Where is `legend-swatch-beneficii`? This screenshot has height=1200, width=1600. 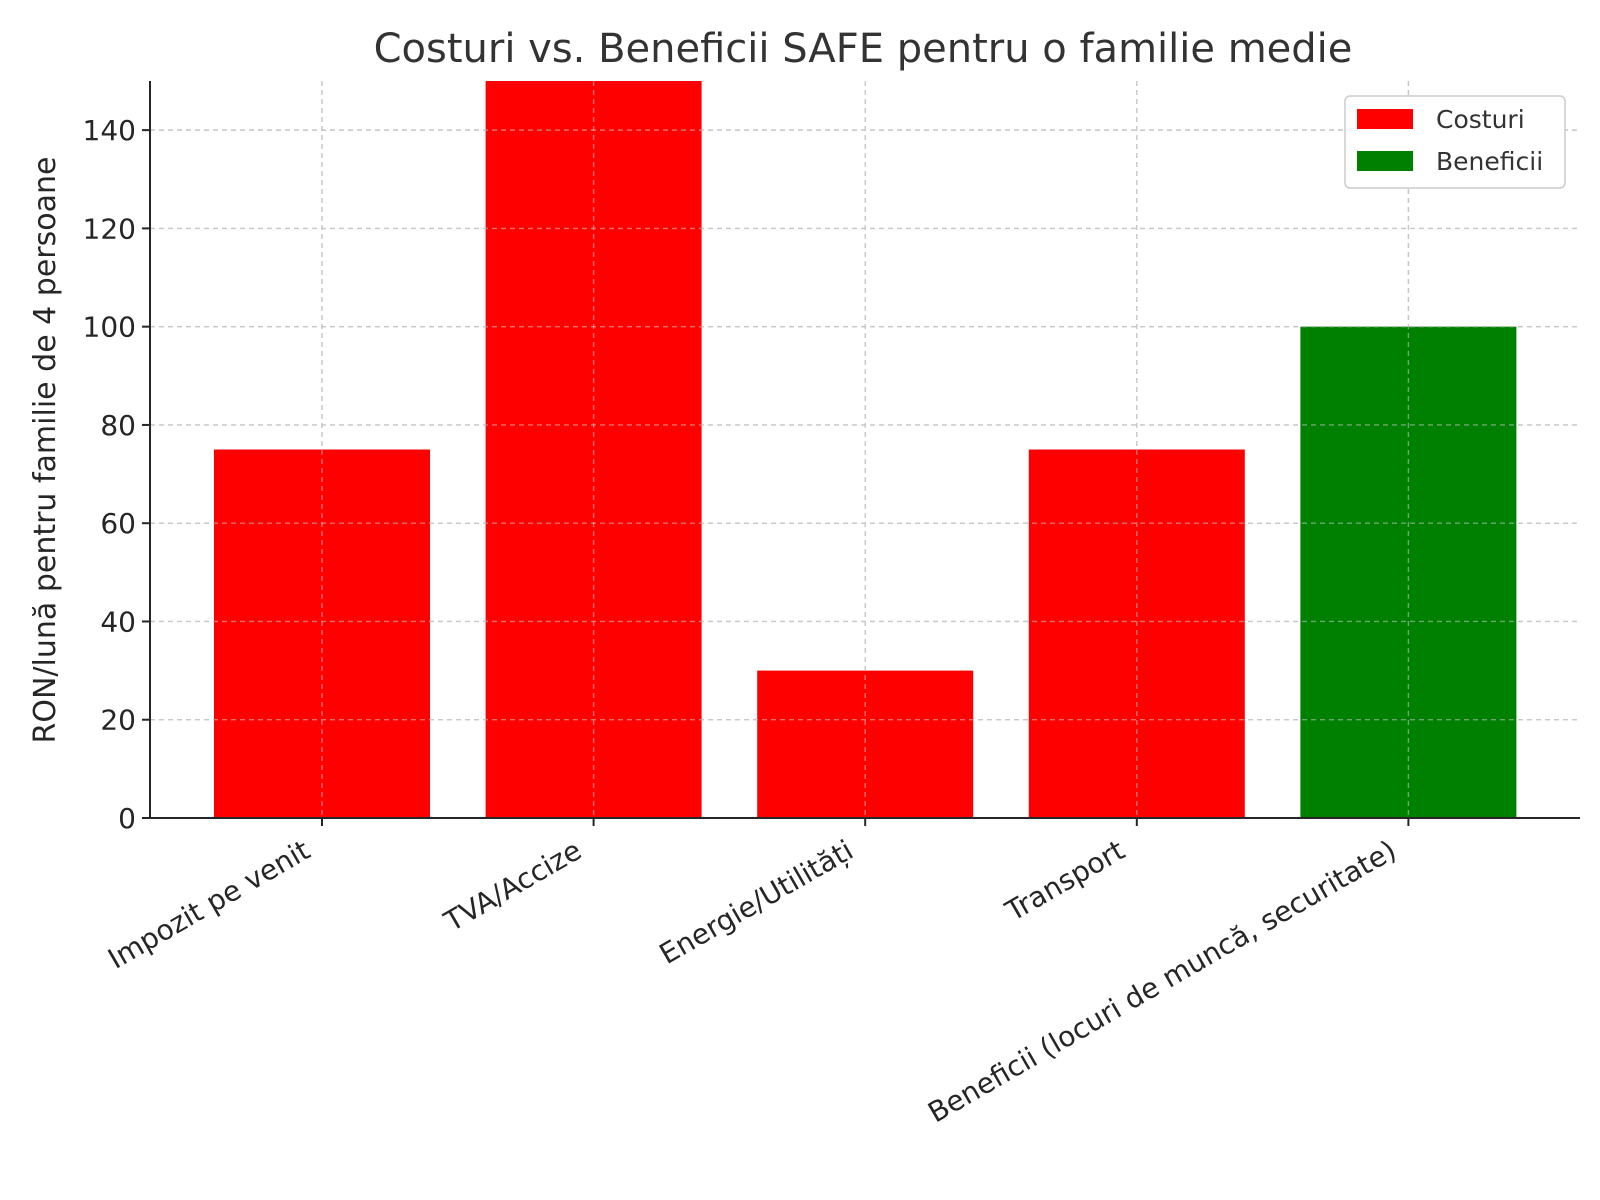
legend-swatch-beneficii is located at coordinates (1385, 161).